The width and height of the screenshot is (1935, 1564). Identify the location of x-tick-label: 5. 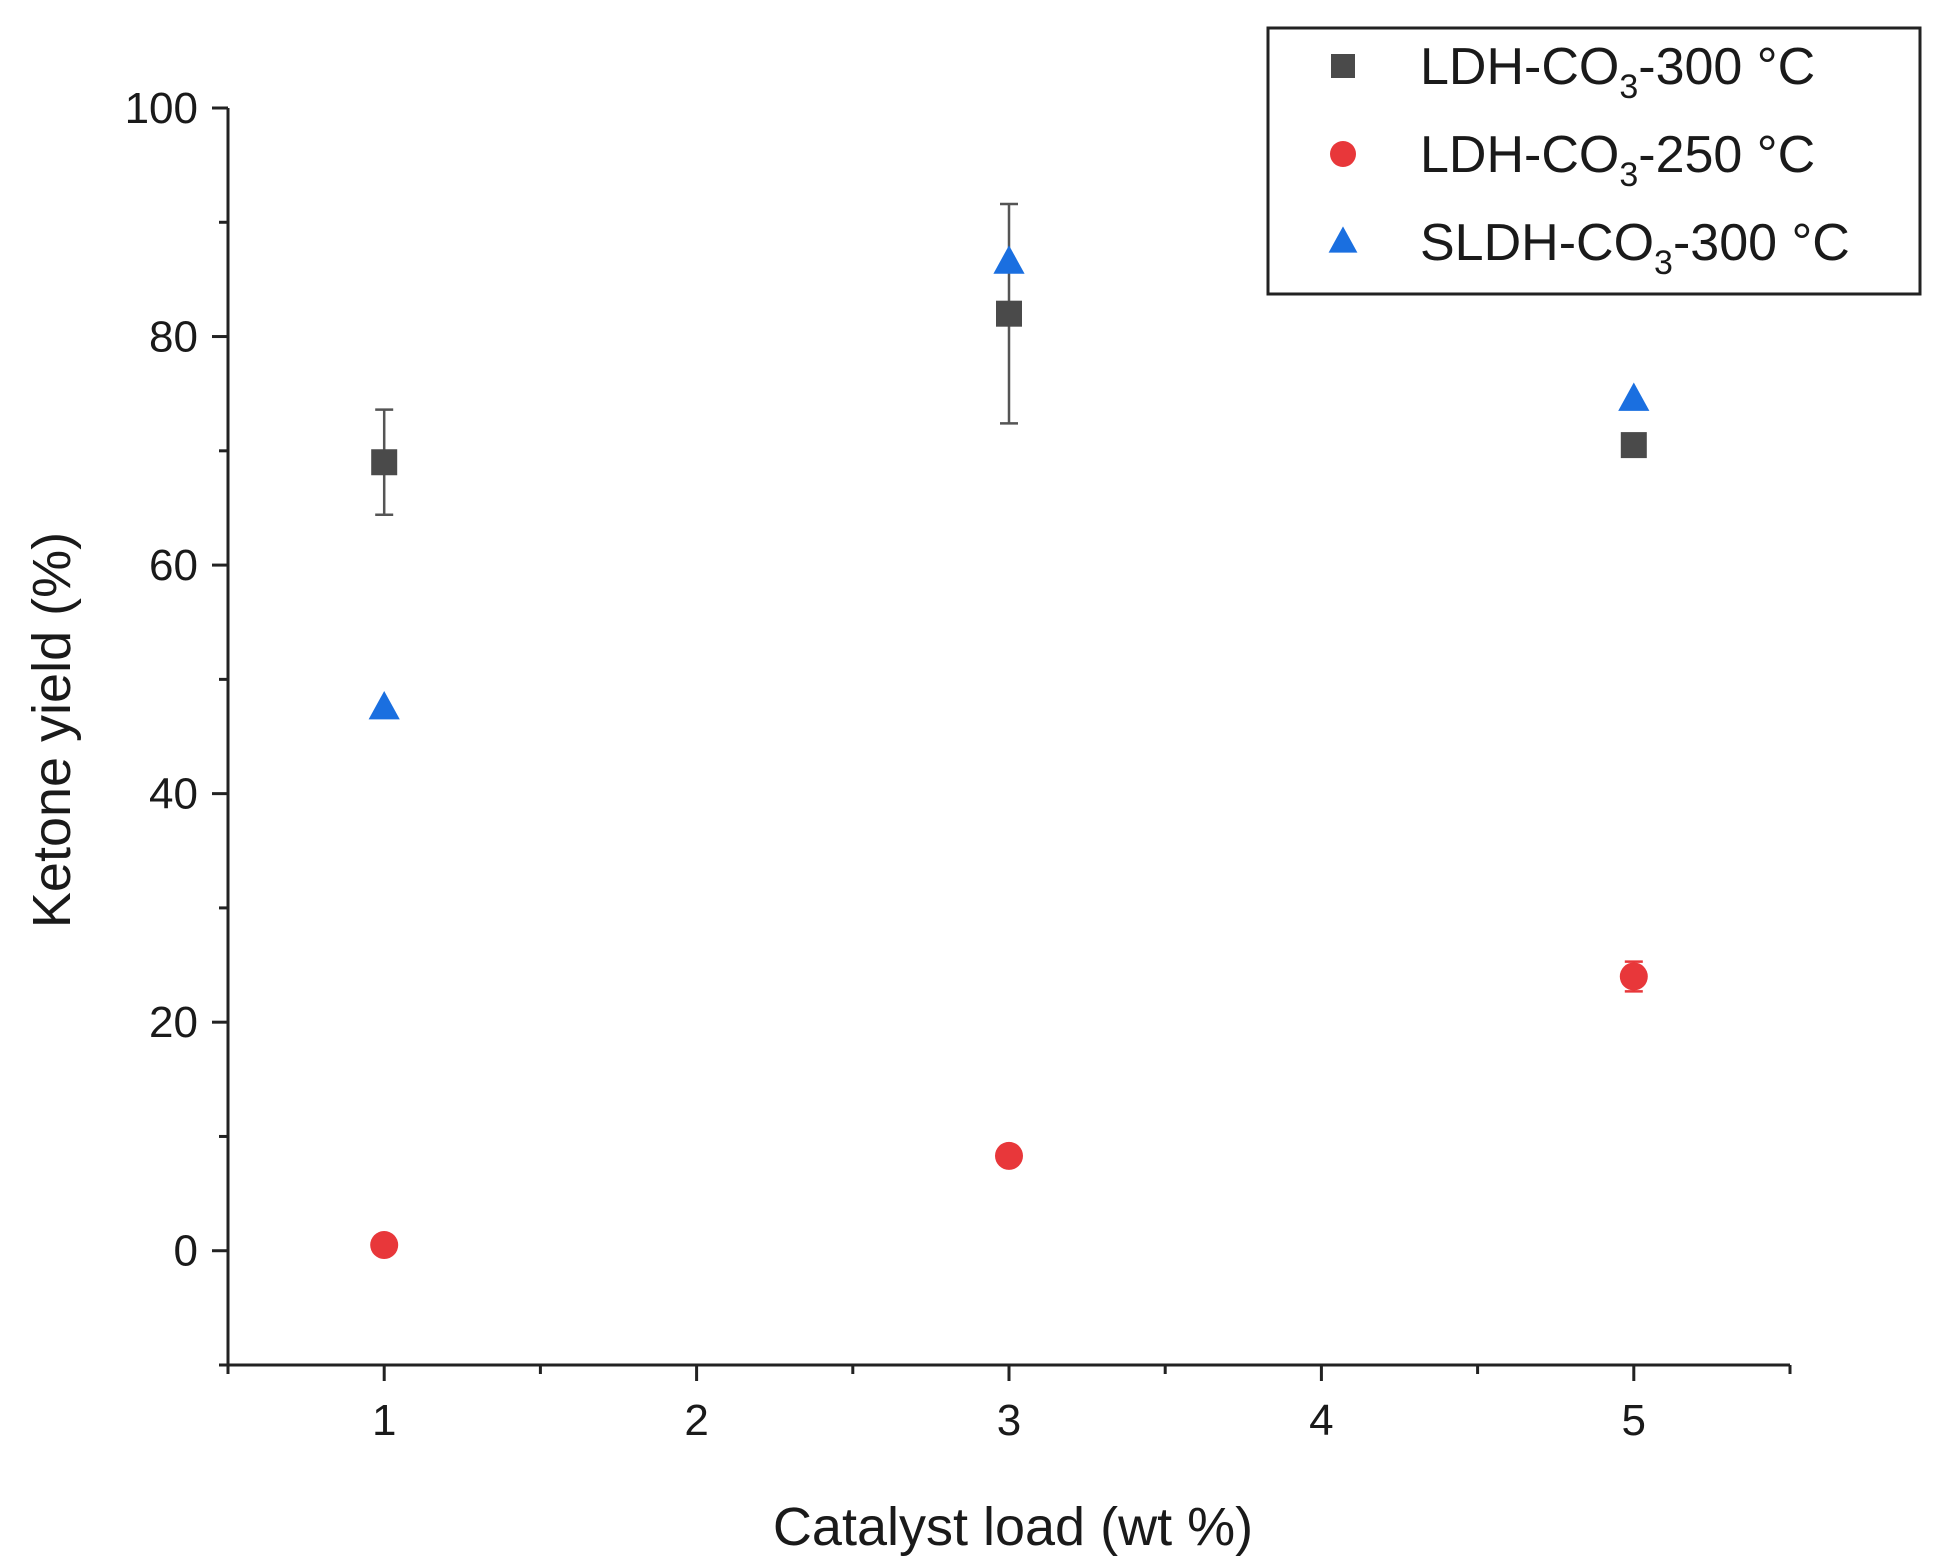
(1634, 1420).